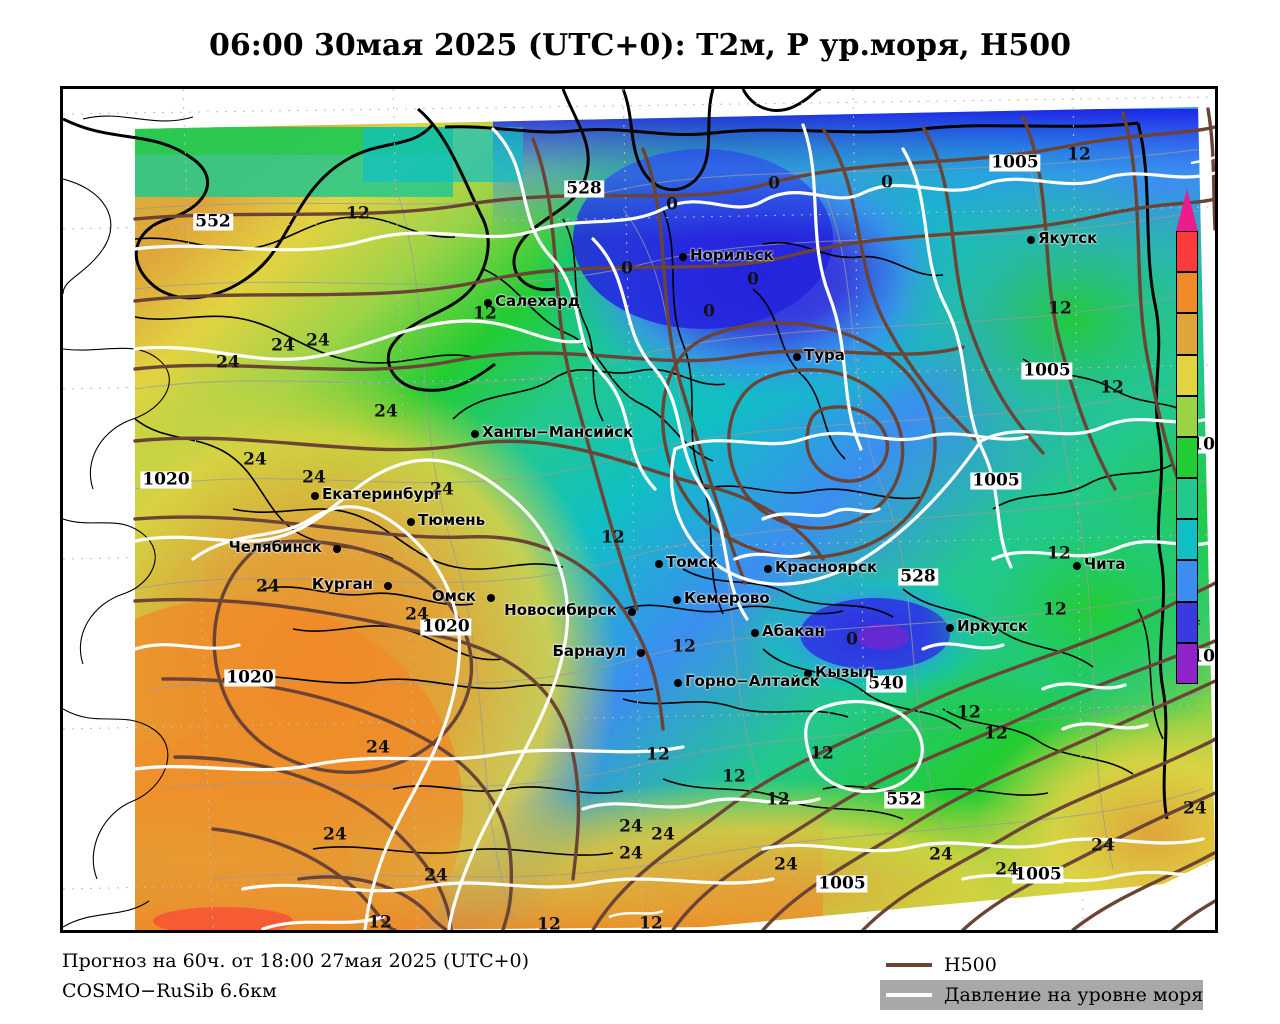 The image size is (1280, 1024). Describe the element at coordinates (1074, 995) in the screenshot. I see `legend-label: Давление на уровне моря` at that location.